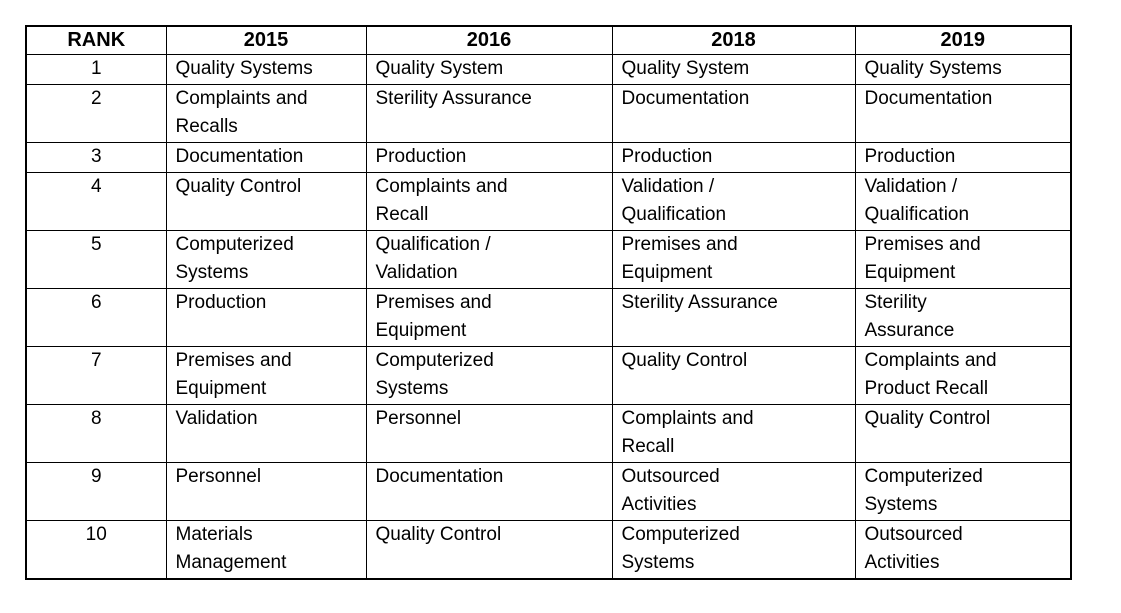 The image size is (1121, 613). I want to click on year-column-header: 2016, so click(489, 40).